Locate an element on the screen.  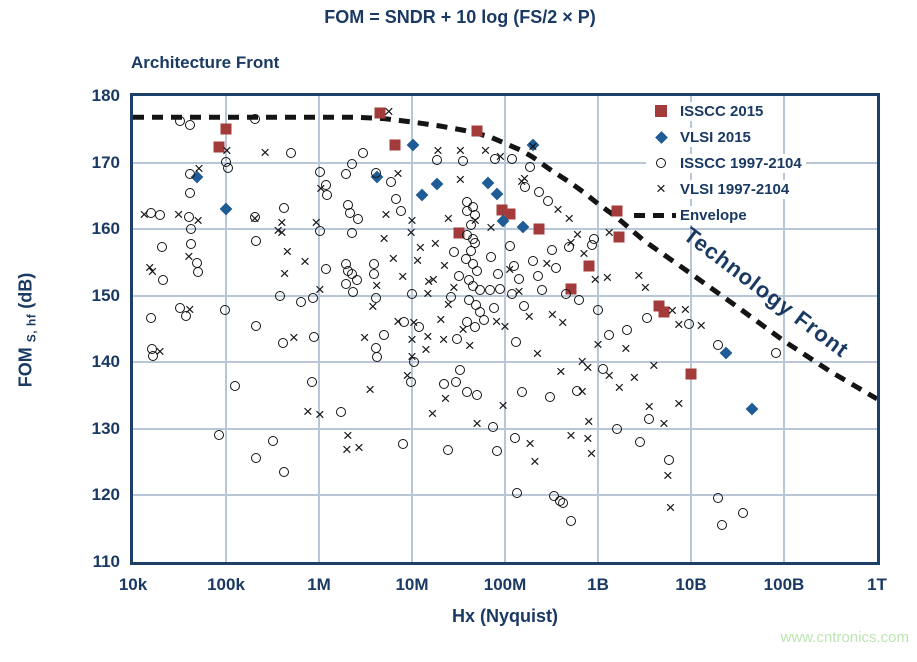
legend-item-envelope: Envelope is located at coordinates (720, 215).